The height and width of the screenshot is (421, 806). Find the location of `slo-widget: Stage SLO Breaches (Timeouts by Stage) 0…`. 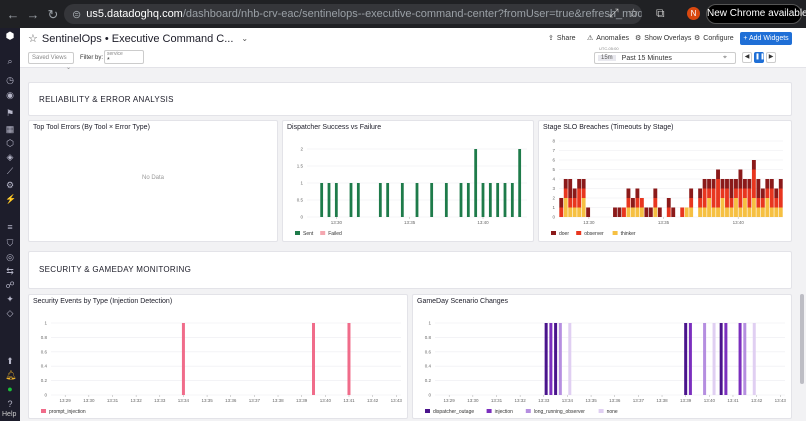

slo-widget: Stage SLO Breaches (Timeouts by Stage) 0… is located at coordinates (665, 181).